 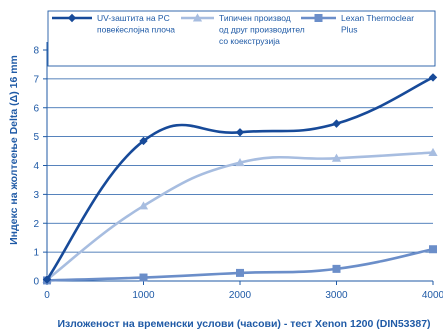 What do you see at coordinates (240, 295) in the screenshot?
I see `x-tick-label: 2000` at bounding box center [240, 295].